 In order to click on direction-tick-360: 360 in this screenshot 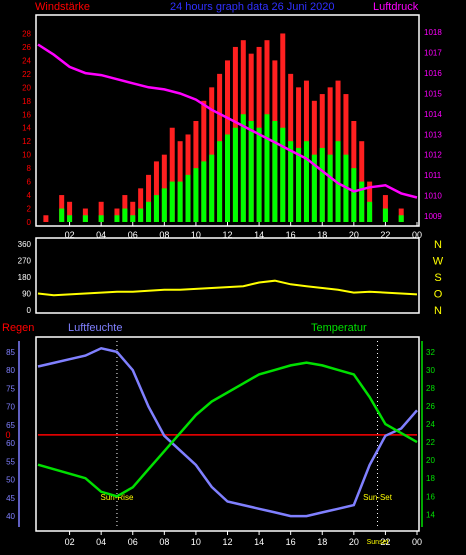, I will do `click(25, 244)`.